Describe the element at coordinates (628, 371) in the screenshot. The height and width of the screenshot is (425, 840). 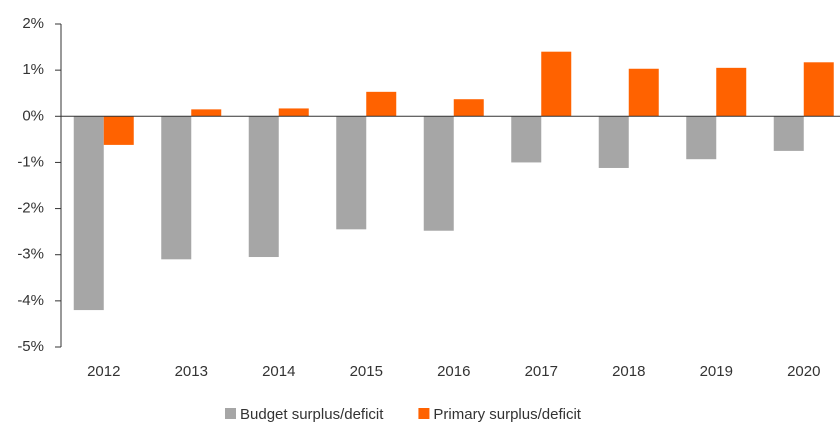
I see `x-tick-label: 2018` at that location.